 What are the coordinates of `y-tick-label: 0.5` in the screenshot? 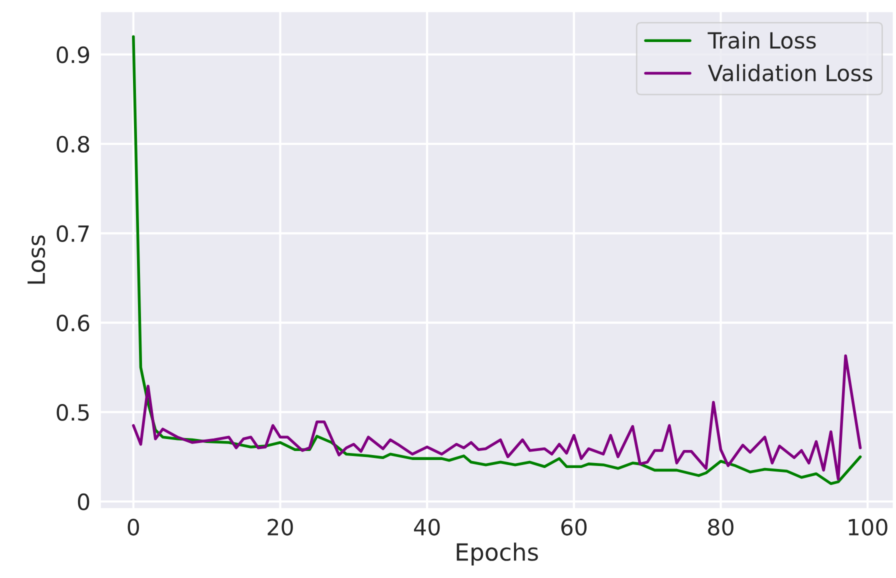 It's located at (72, 412).